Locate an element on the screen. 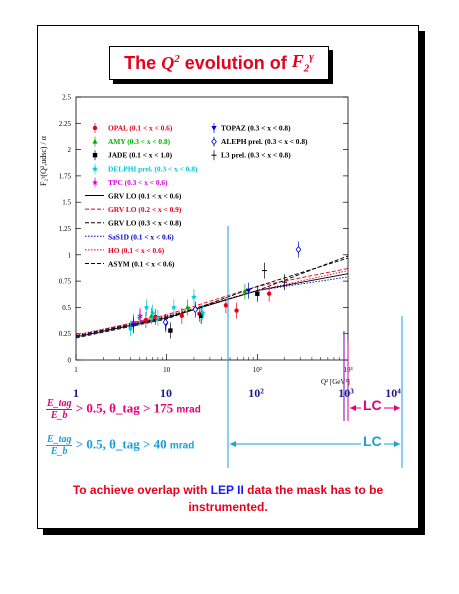 This screenshot has height=594, width=459. title-q: Q2 is located at coordinates (170, 63).